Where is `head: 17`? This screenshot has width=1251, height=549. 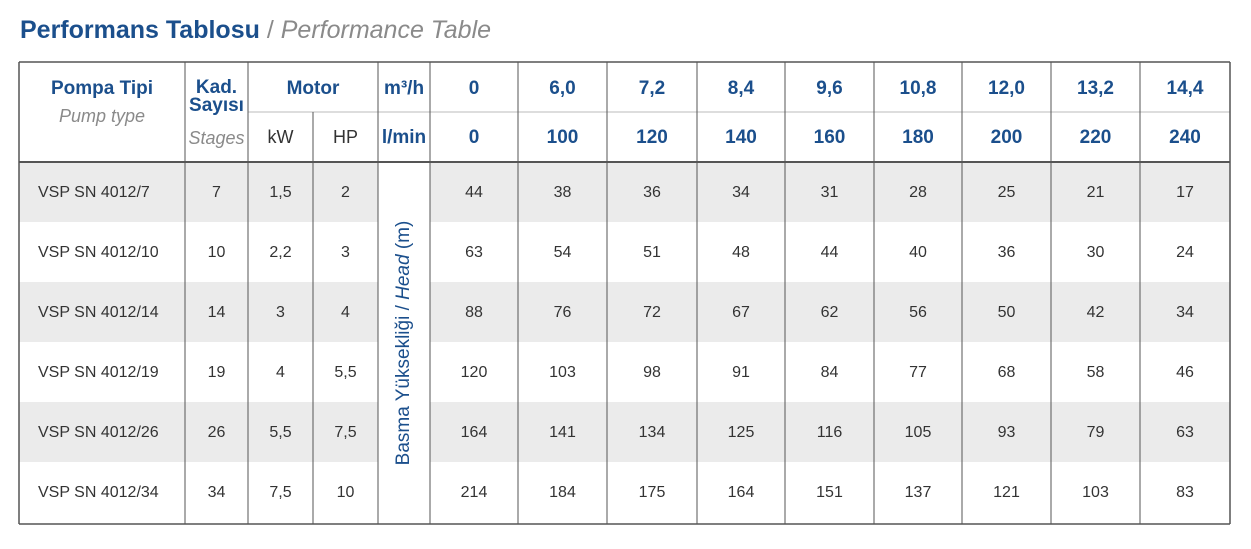 head: 17 is located at coordinates (1185, 192).